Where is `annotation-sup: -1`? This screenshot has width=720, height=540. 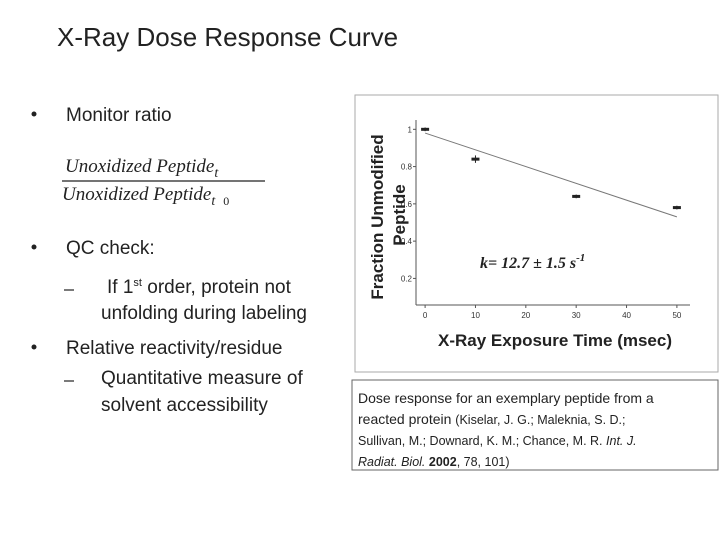 annotation-sup: -1 is located at coordinates (580, 258).